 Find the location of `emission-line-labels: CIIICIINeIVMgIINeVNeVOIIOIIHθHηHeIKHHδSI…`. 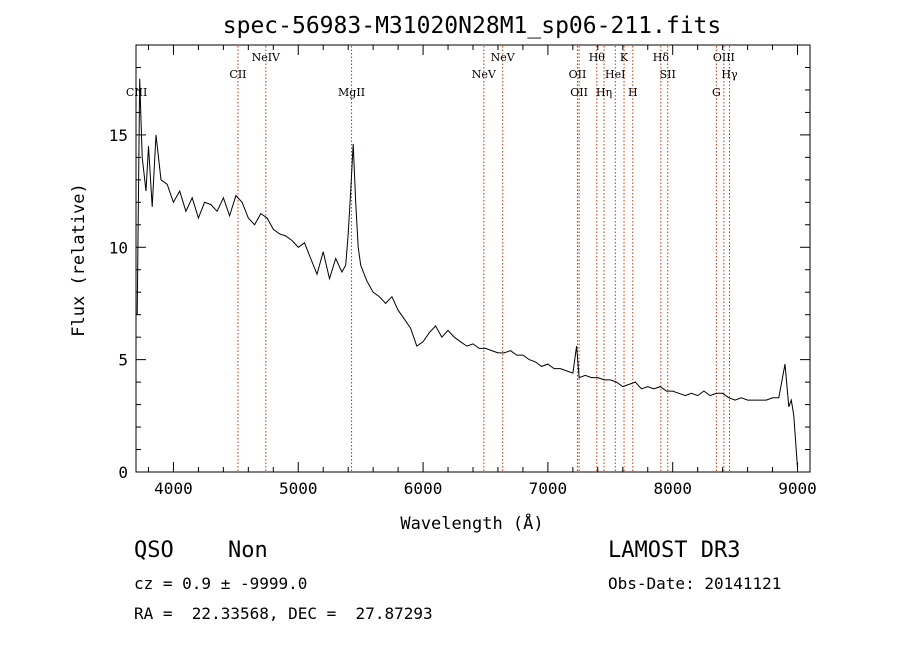

emission-line-labels: CIIICIINeIVMgIINeVNeVOIIOIIHθHηHeIKHHδSI… is located at coordinates (432, 75).